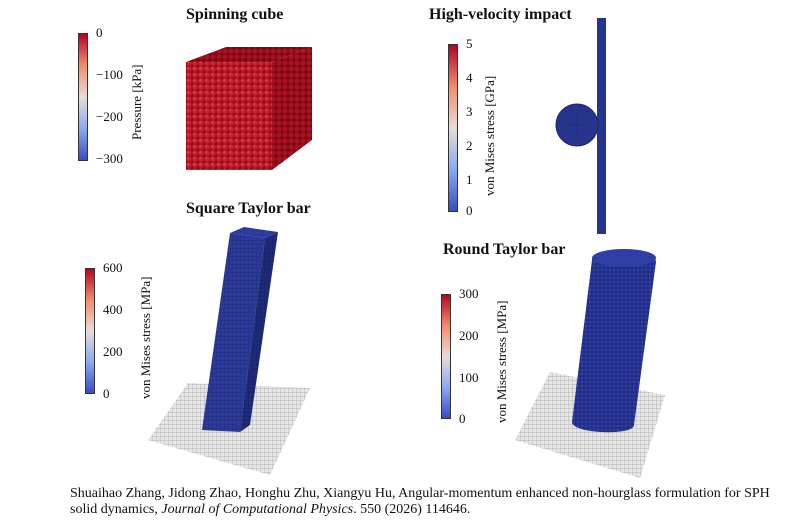 The height and width of the screenshot is (529, 800). Describe the element at coordinates (469, 293) in the screenshot. I see `colorbar-tick: 300` at that location.